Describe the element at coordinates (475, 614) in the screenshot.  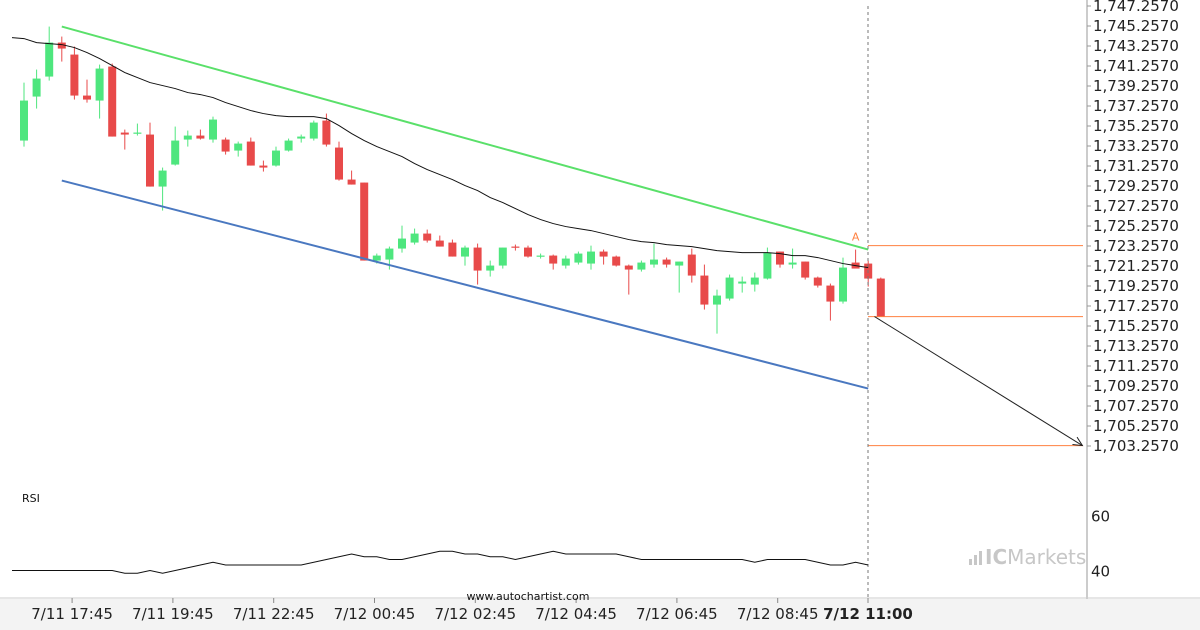
I see `time-tick-label: 7/12 02:45` at that location.